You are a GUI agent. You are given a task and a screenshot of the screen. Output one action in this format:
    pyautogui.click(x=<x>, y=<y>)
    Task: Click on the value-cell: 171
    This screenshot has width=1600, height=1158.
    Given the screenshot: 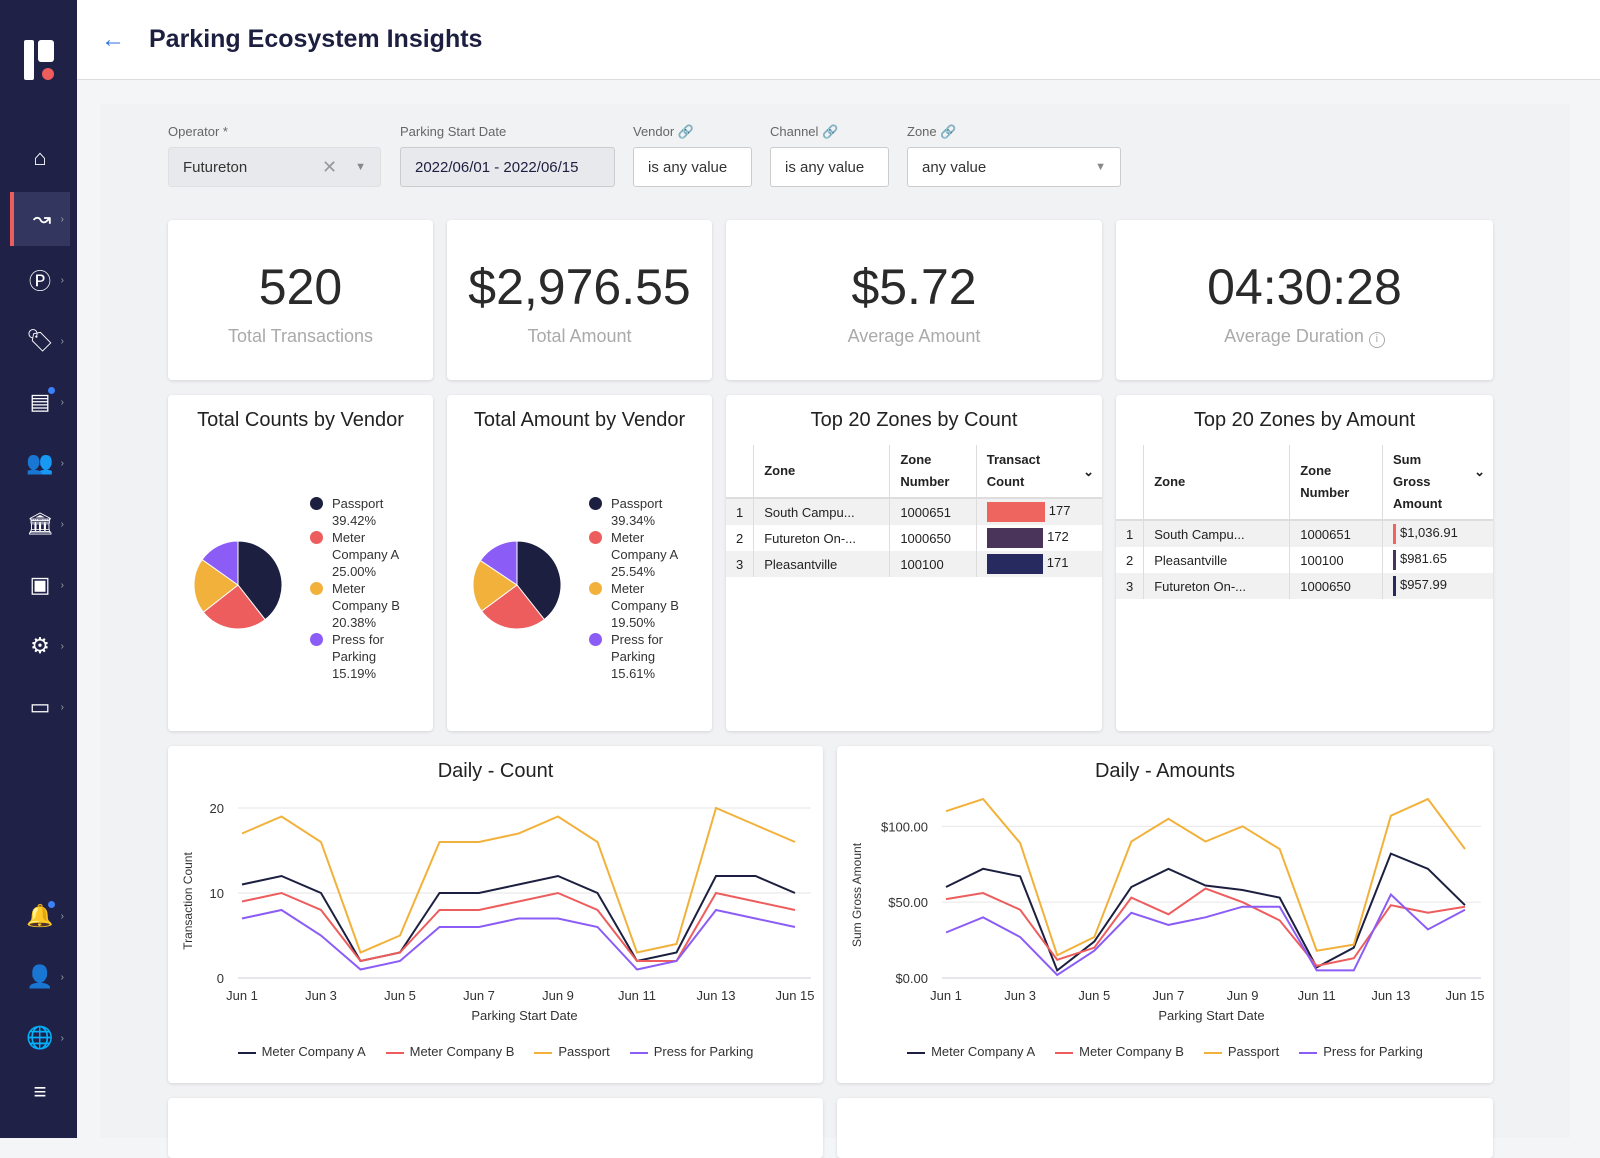 What is the action you would take?
    pyautogui.click(x=1038, y=564)
    